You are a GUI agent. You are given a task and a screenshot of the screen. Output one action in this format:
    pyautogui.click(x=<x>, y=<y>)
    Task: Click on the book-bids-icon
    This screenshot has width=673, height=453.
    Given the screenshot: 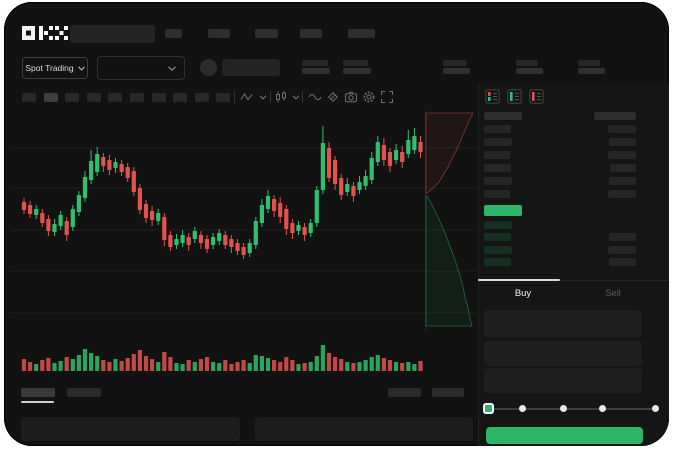 What is the action you would take?
    pyautogui.click(x=514, y=96)
    